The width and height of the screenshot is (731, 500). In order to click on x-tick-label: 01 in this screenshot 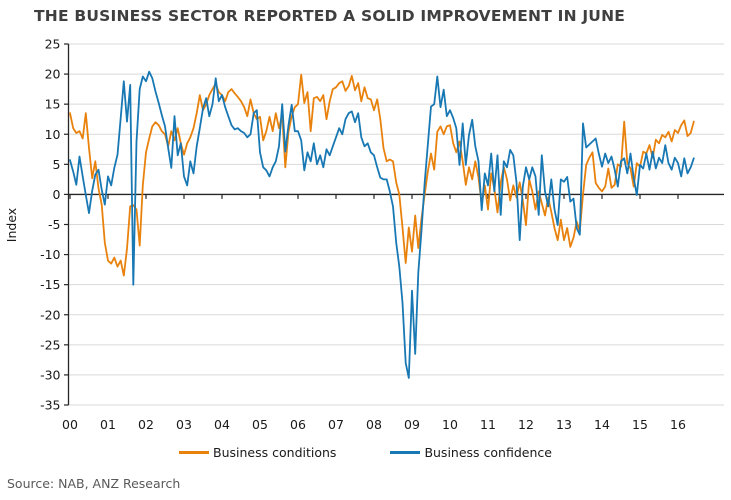, I will do `click(108, 424)`.